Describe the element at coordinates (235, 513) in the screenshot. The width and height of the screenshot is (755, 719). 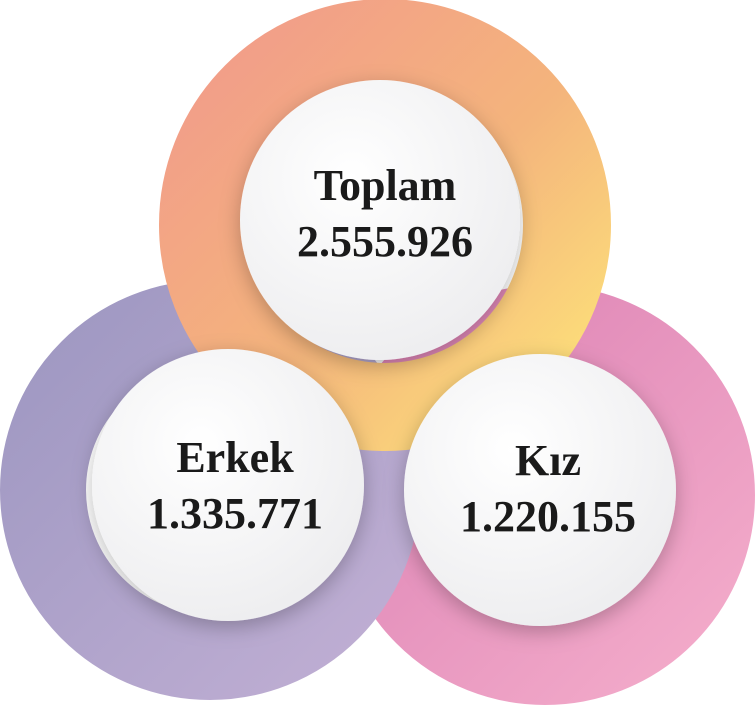
I see `value: 1.335.771` at that location.